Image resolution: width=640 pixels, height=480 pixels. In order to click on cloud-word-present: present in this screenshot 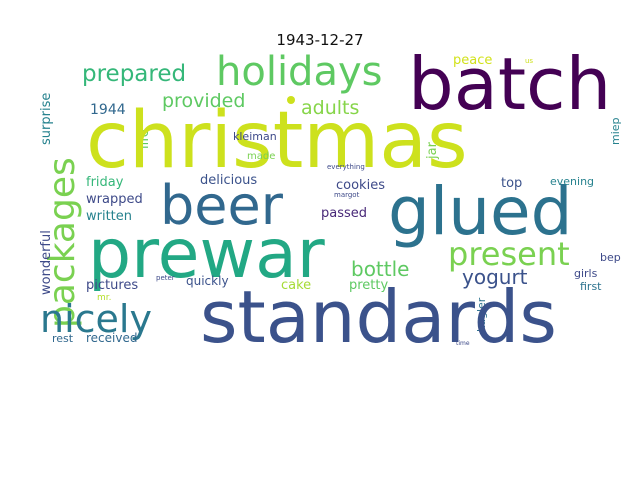, I will do `click(509, 254)`.